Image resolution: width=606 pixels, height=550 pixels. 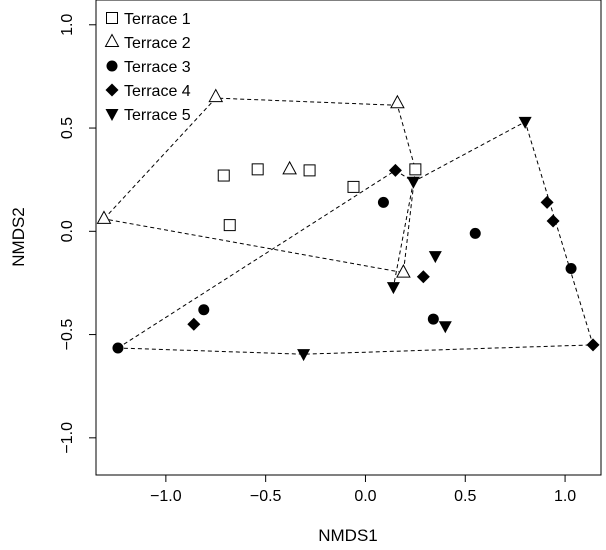 What do you see at coordinates (157, 91) in the screenshot?
I see `legend-label-4: Terrace 4` at bounding box center [157, 91].